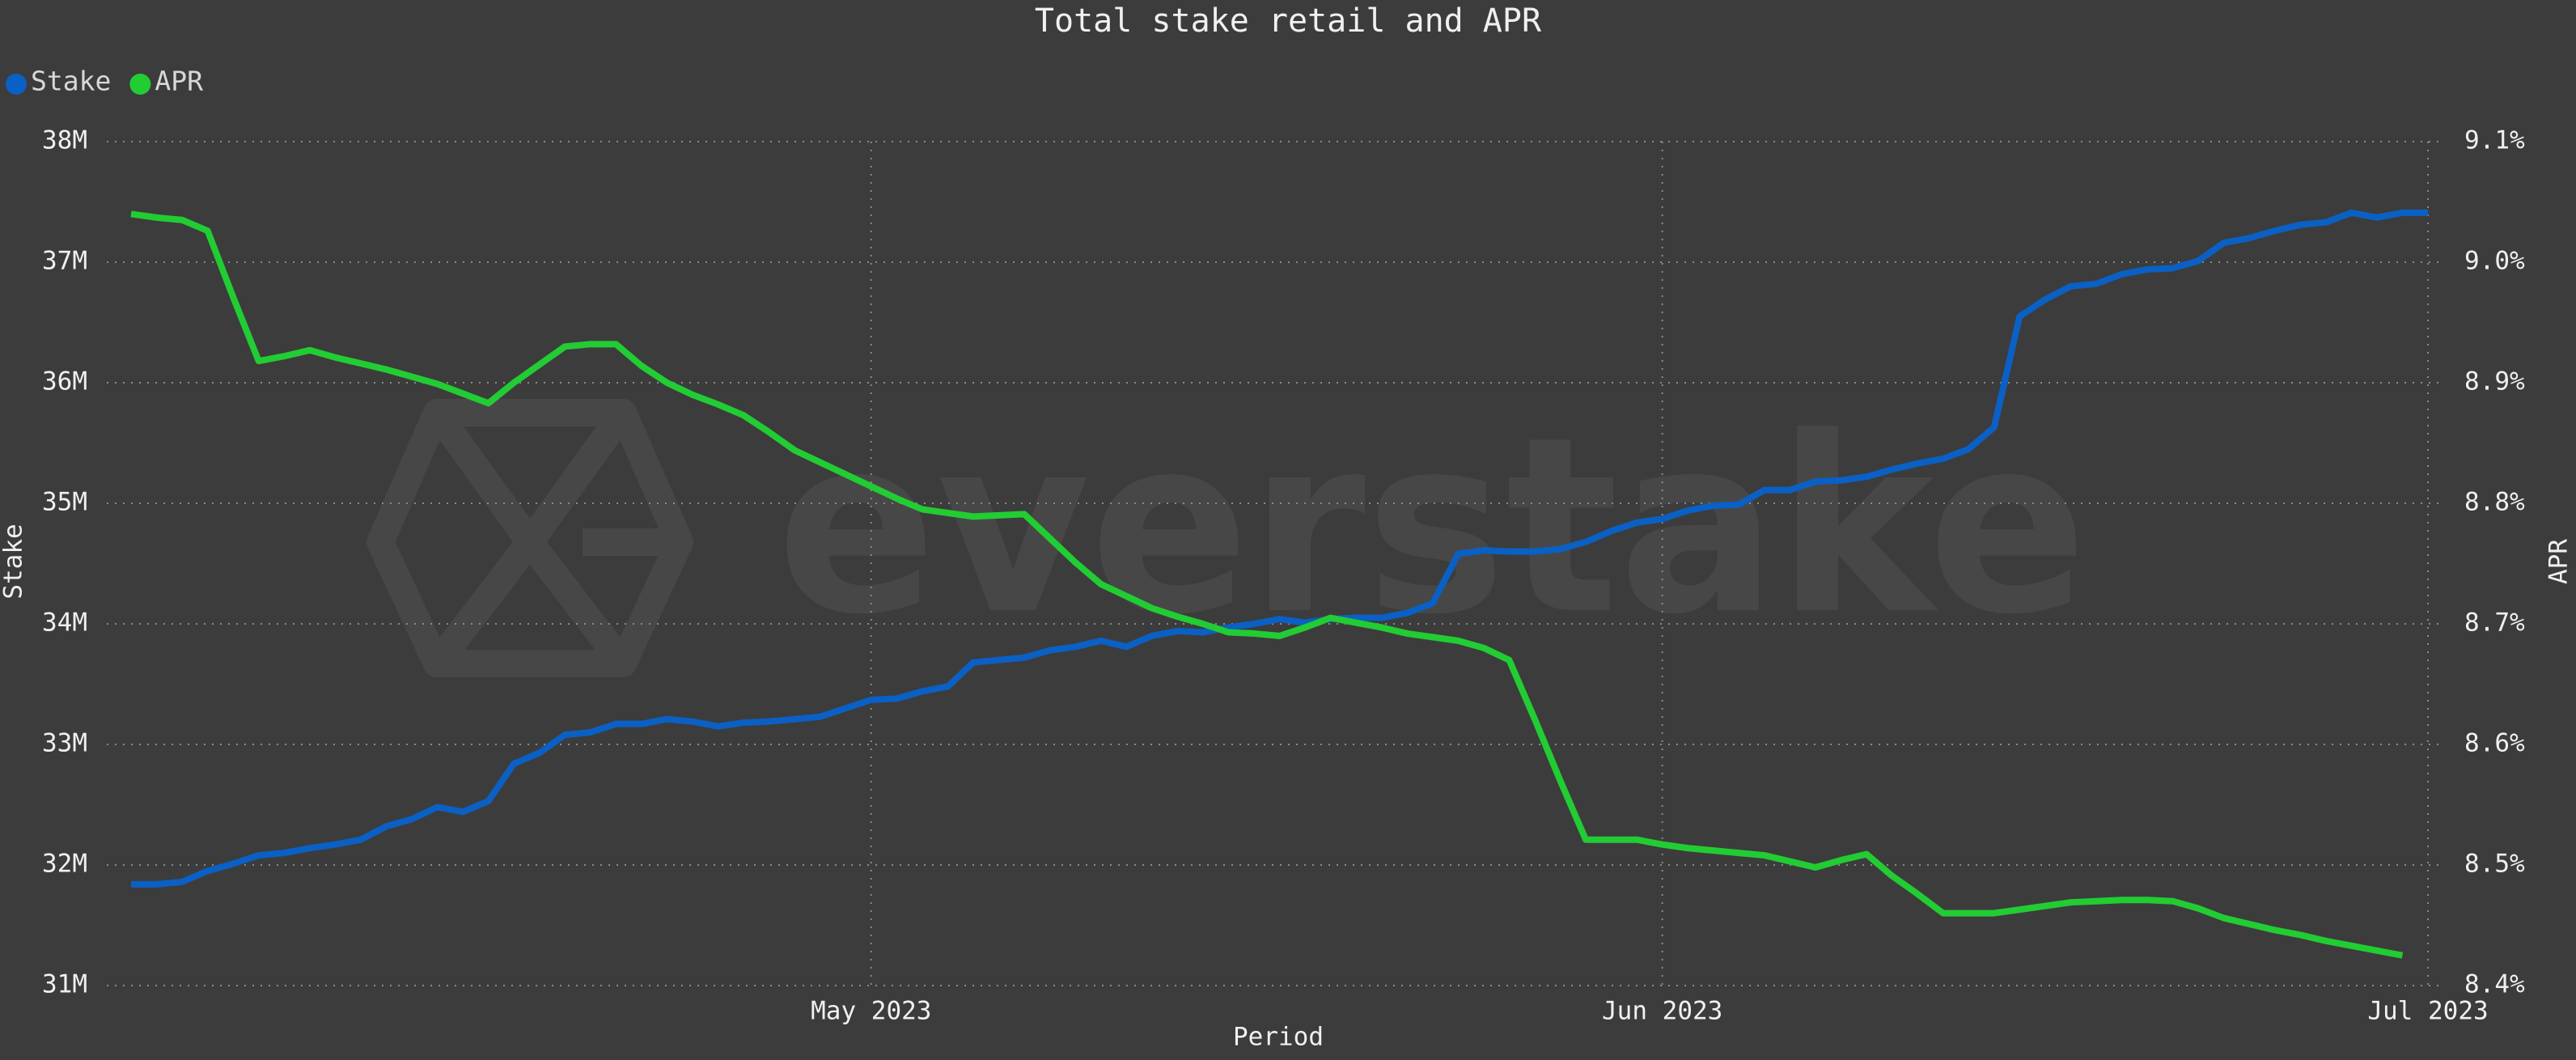  Describe the element at coordinates (2427, 1012) in the screenshot. I see `x-tick-label: Jul 2023` at that location.